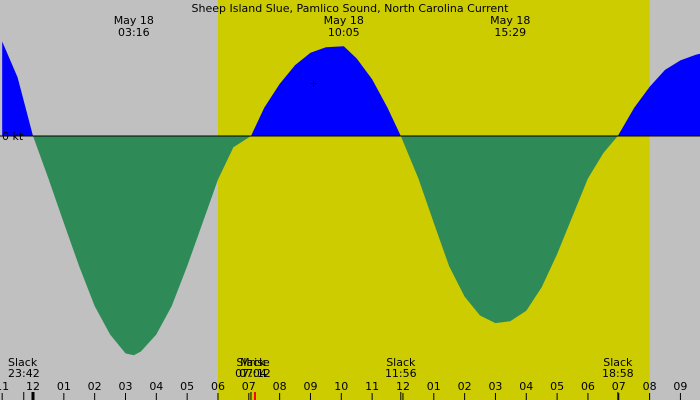 This screenshot has width=700, height=400. What do you see at coordinates (344, 20) in the screenshot?
I see `top-label-date-1: May 18` at bounding box center [344, 20].